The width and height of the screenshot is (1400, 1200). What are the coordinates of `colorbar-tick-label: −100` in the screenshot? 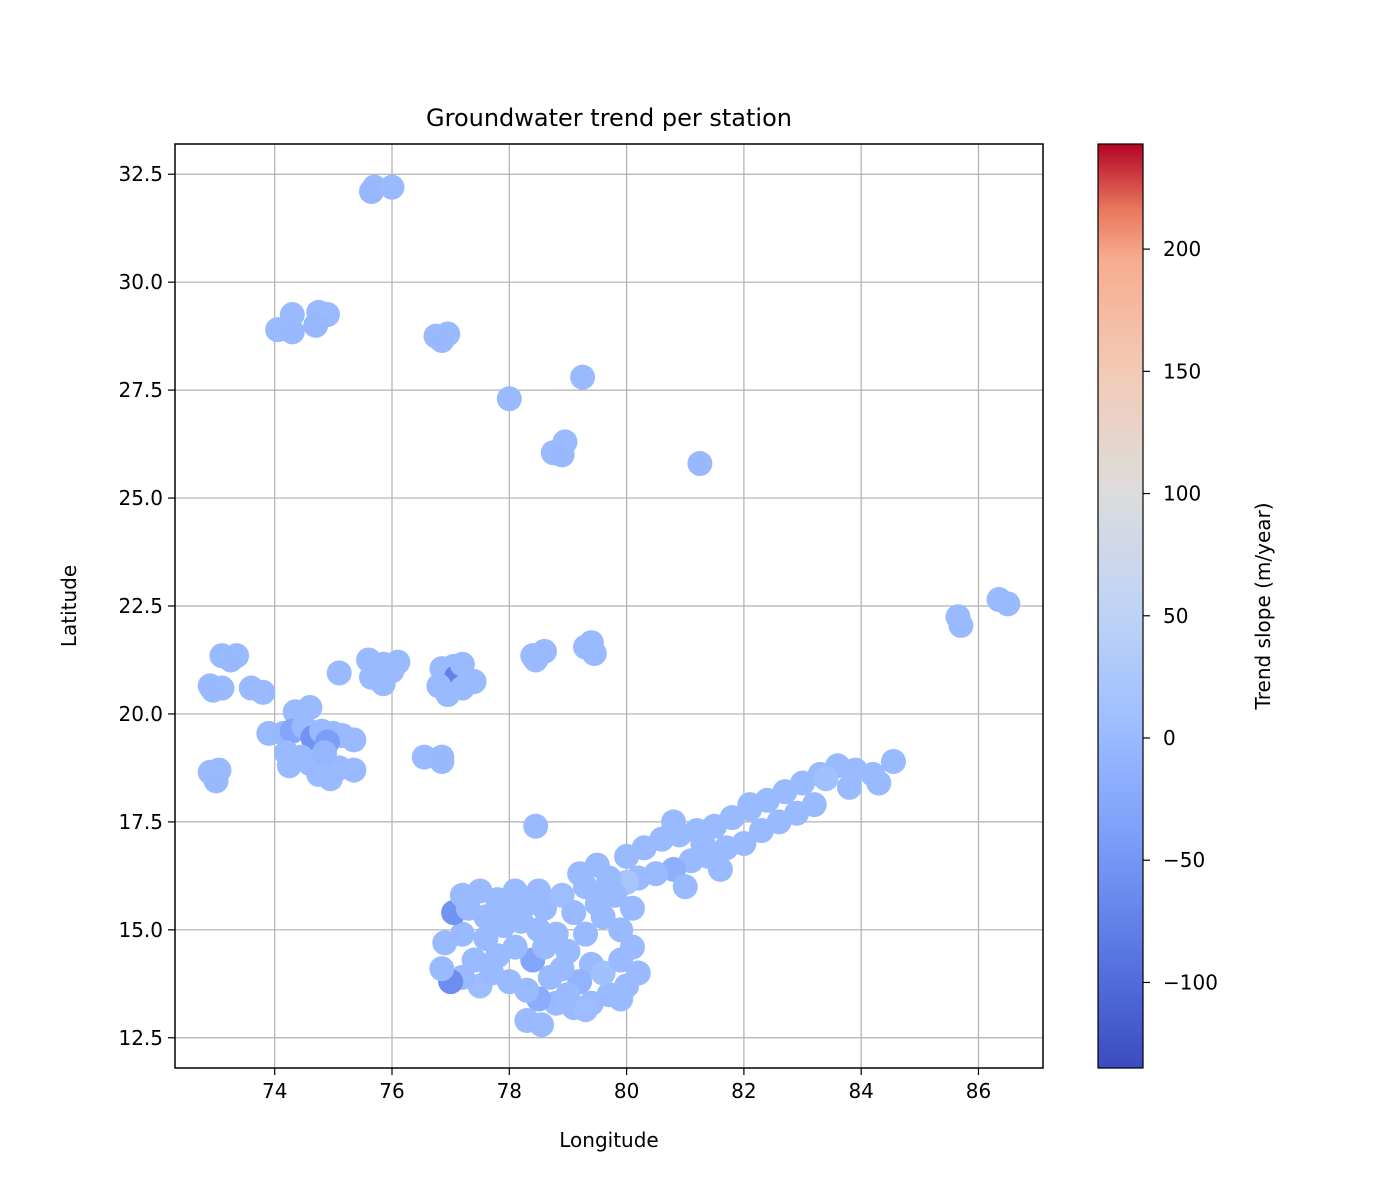 It's located at (1190, 982).